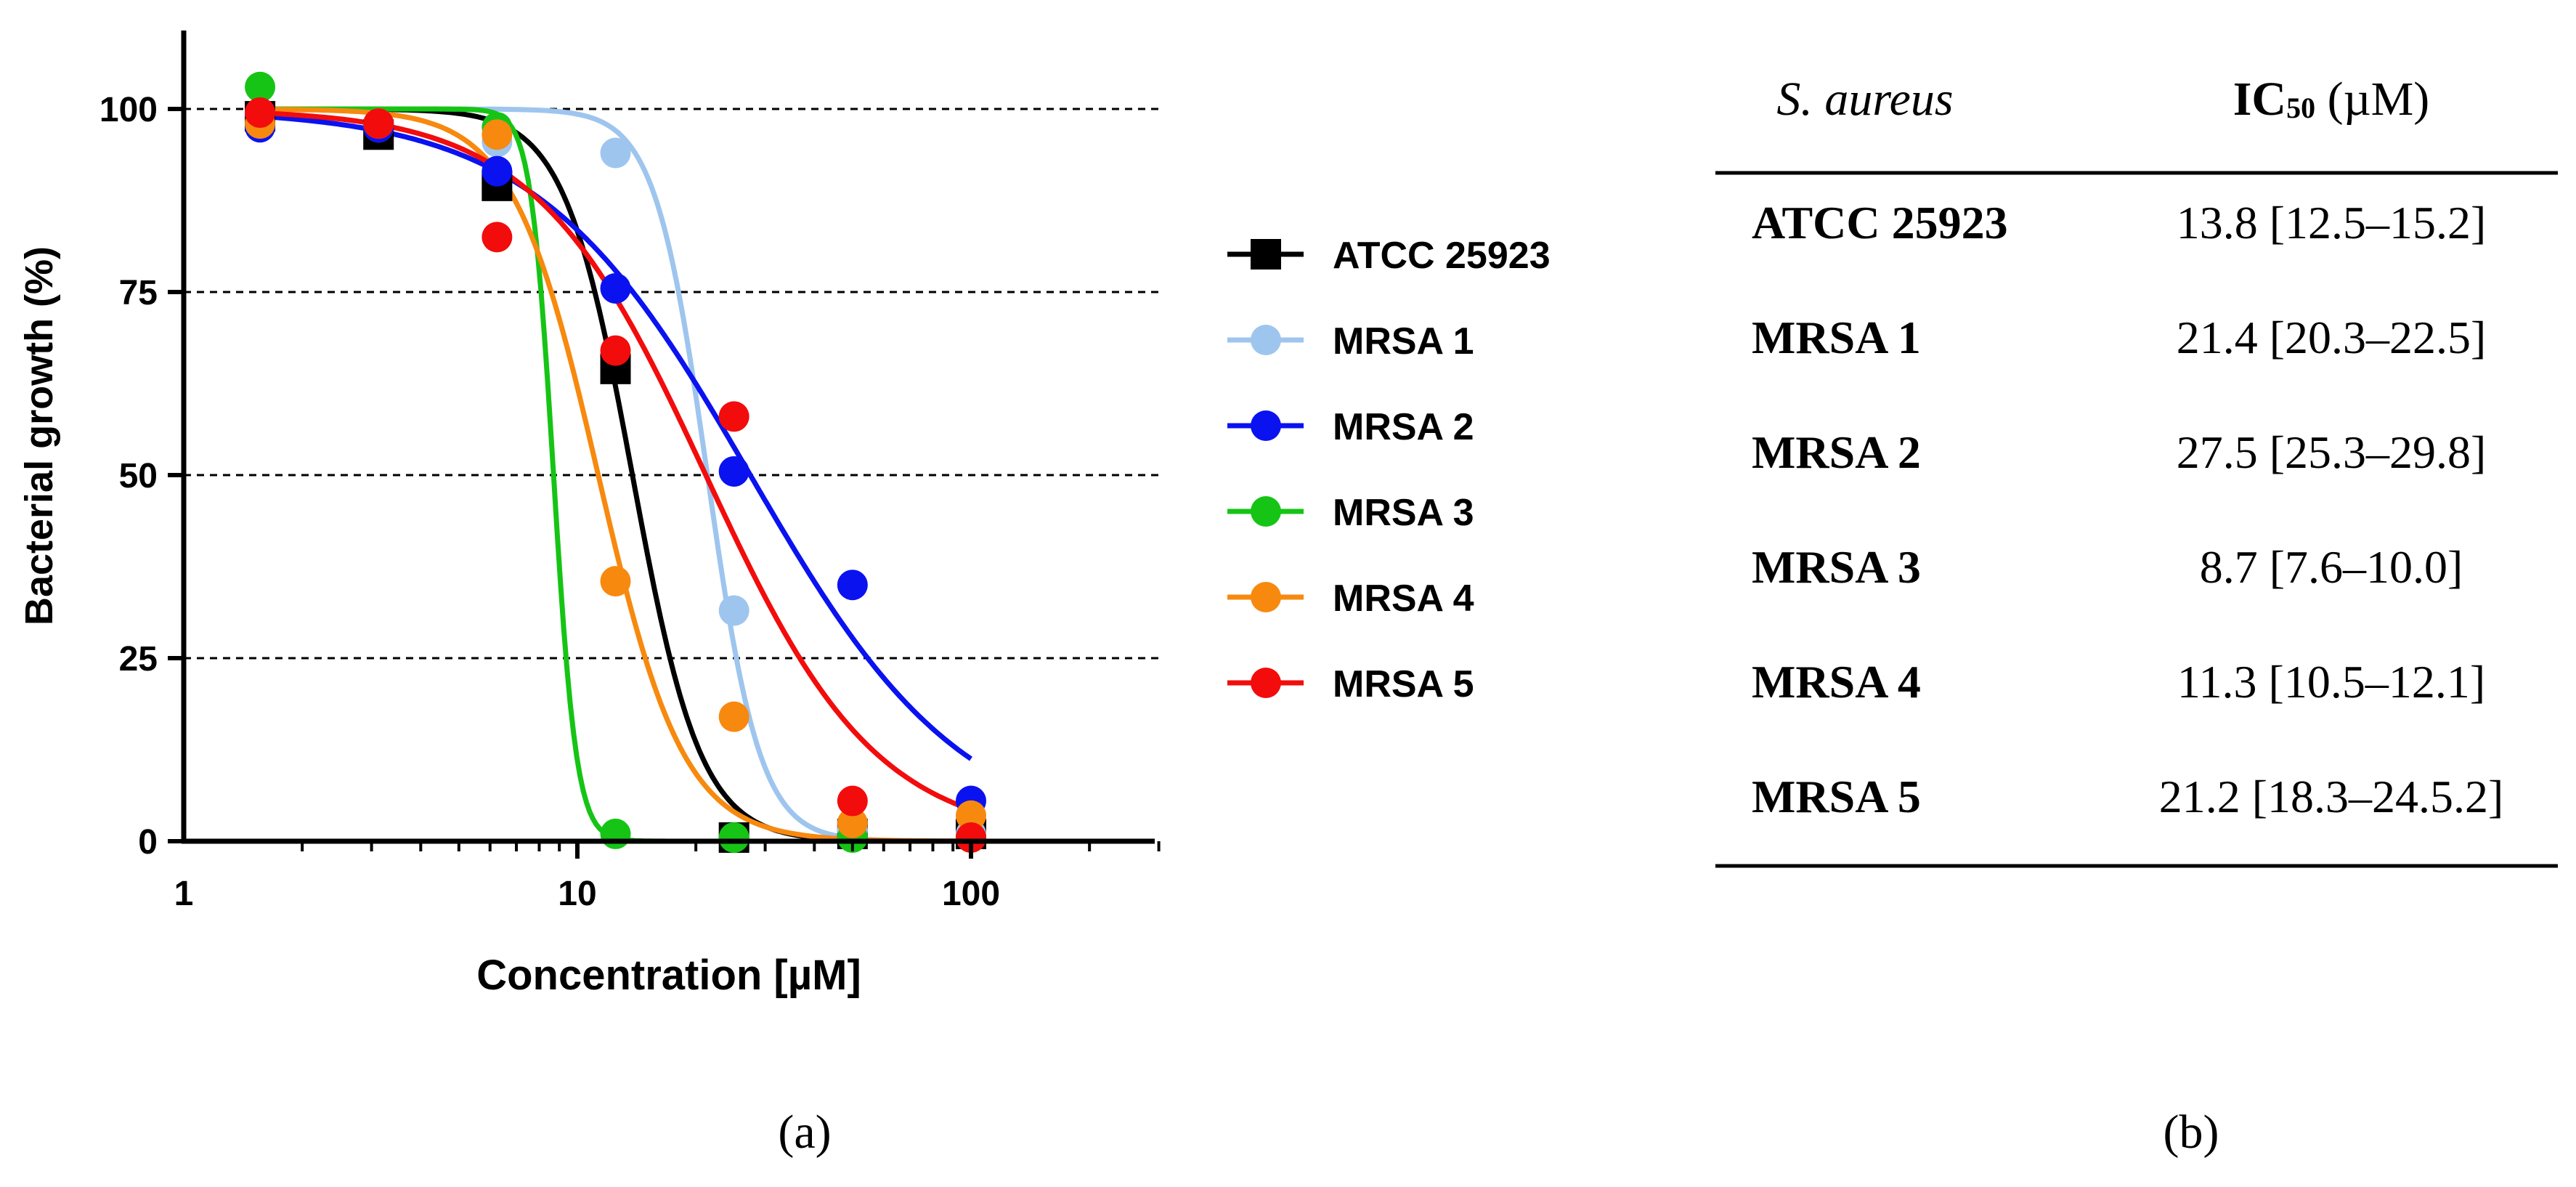 This screenshot has height=1187, width=2576. What do you see at coordinates (2332, 452) in the screenshot?
I see `table-cell-ic50: 27.5 [25.3–29.8]` at bounding box center [2332, 452].